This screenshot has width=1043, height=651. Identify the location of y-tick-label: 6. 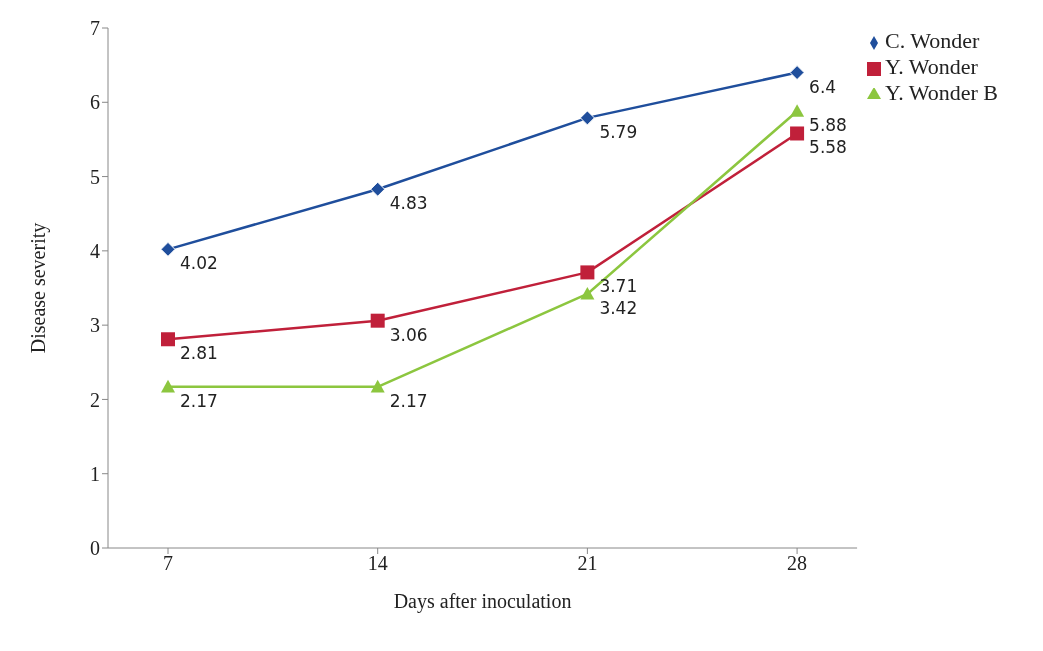
(95, 102).